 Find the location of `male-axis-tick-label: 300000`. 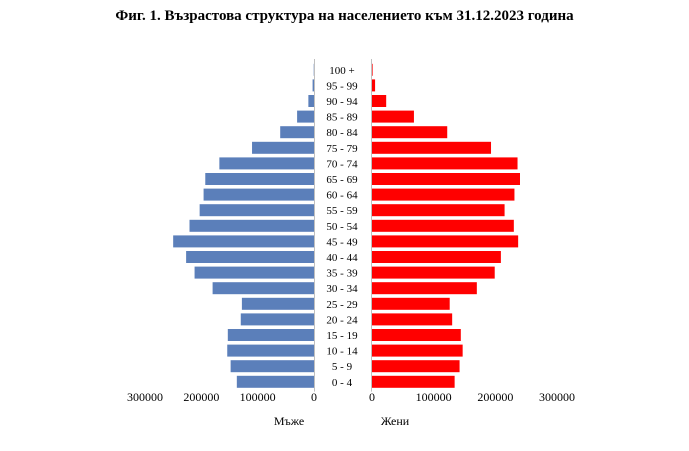

male-axis-tick-label: 300000 is located at coordinates (145, 397).